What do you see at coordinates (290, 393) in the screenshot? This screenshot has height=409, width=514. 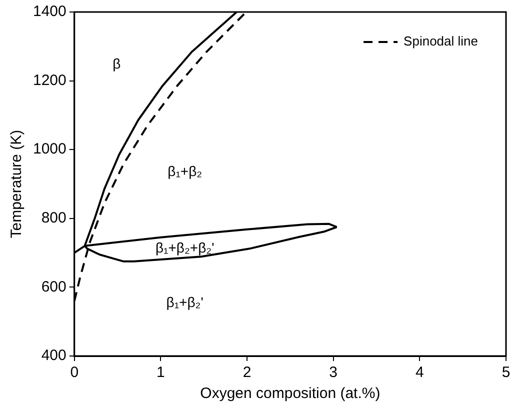 I see `x-axis-title: Oxygen composition (at.%)` at bounding box center [290, 393].